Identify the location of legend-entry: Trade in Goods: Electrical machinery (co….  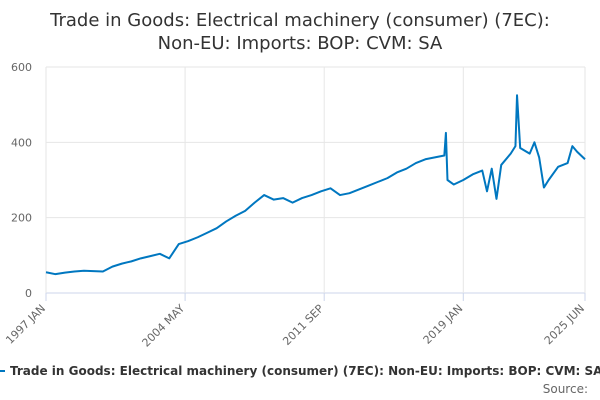
(305, 371).